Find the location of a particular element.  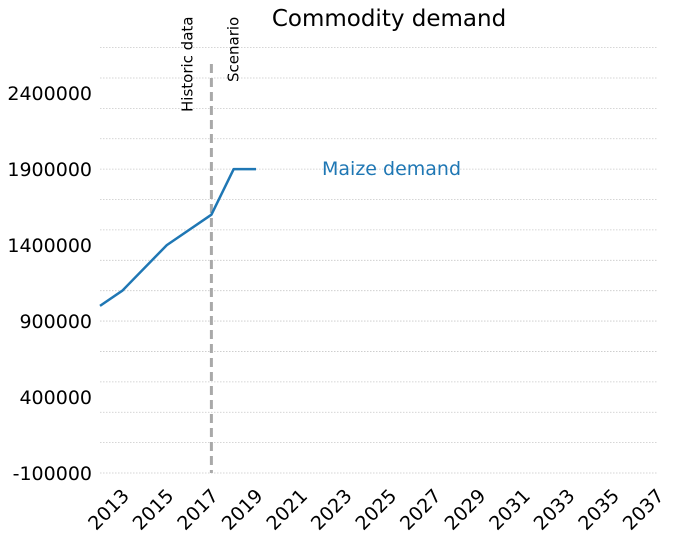

x-tick-label: 2027 is located at coordinates (421, 510).